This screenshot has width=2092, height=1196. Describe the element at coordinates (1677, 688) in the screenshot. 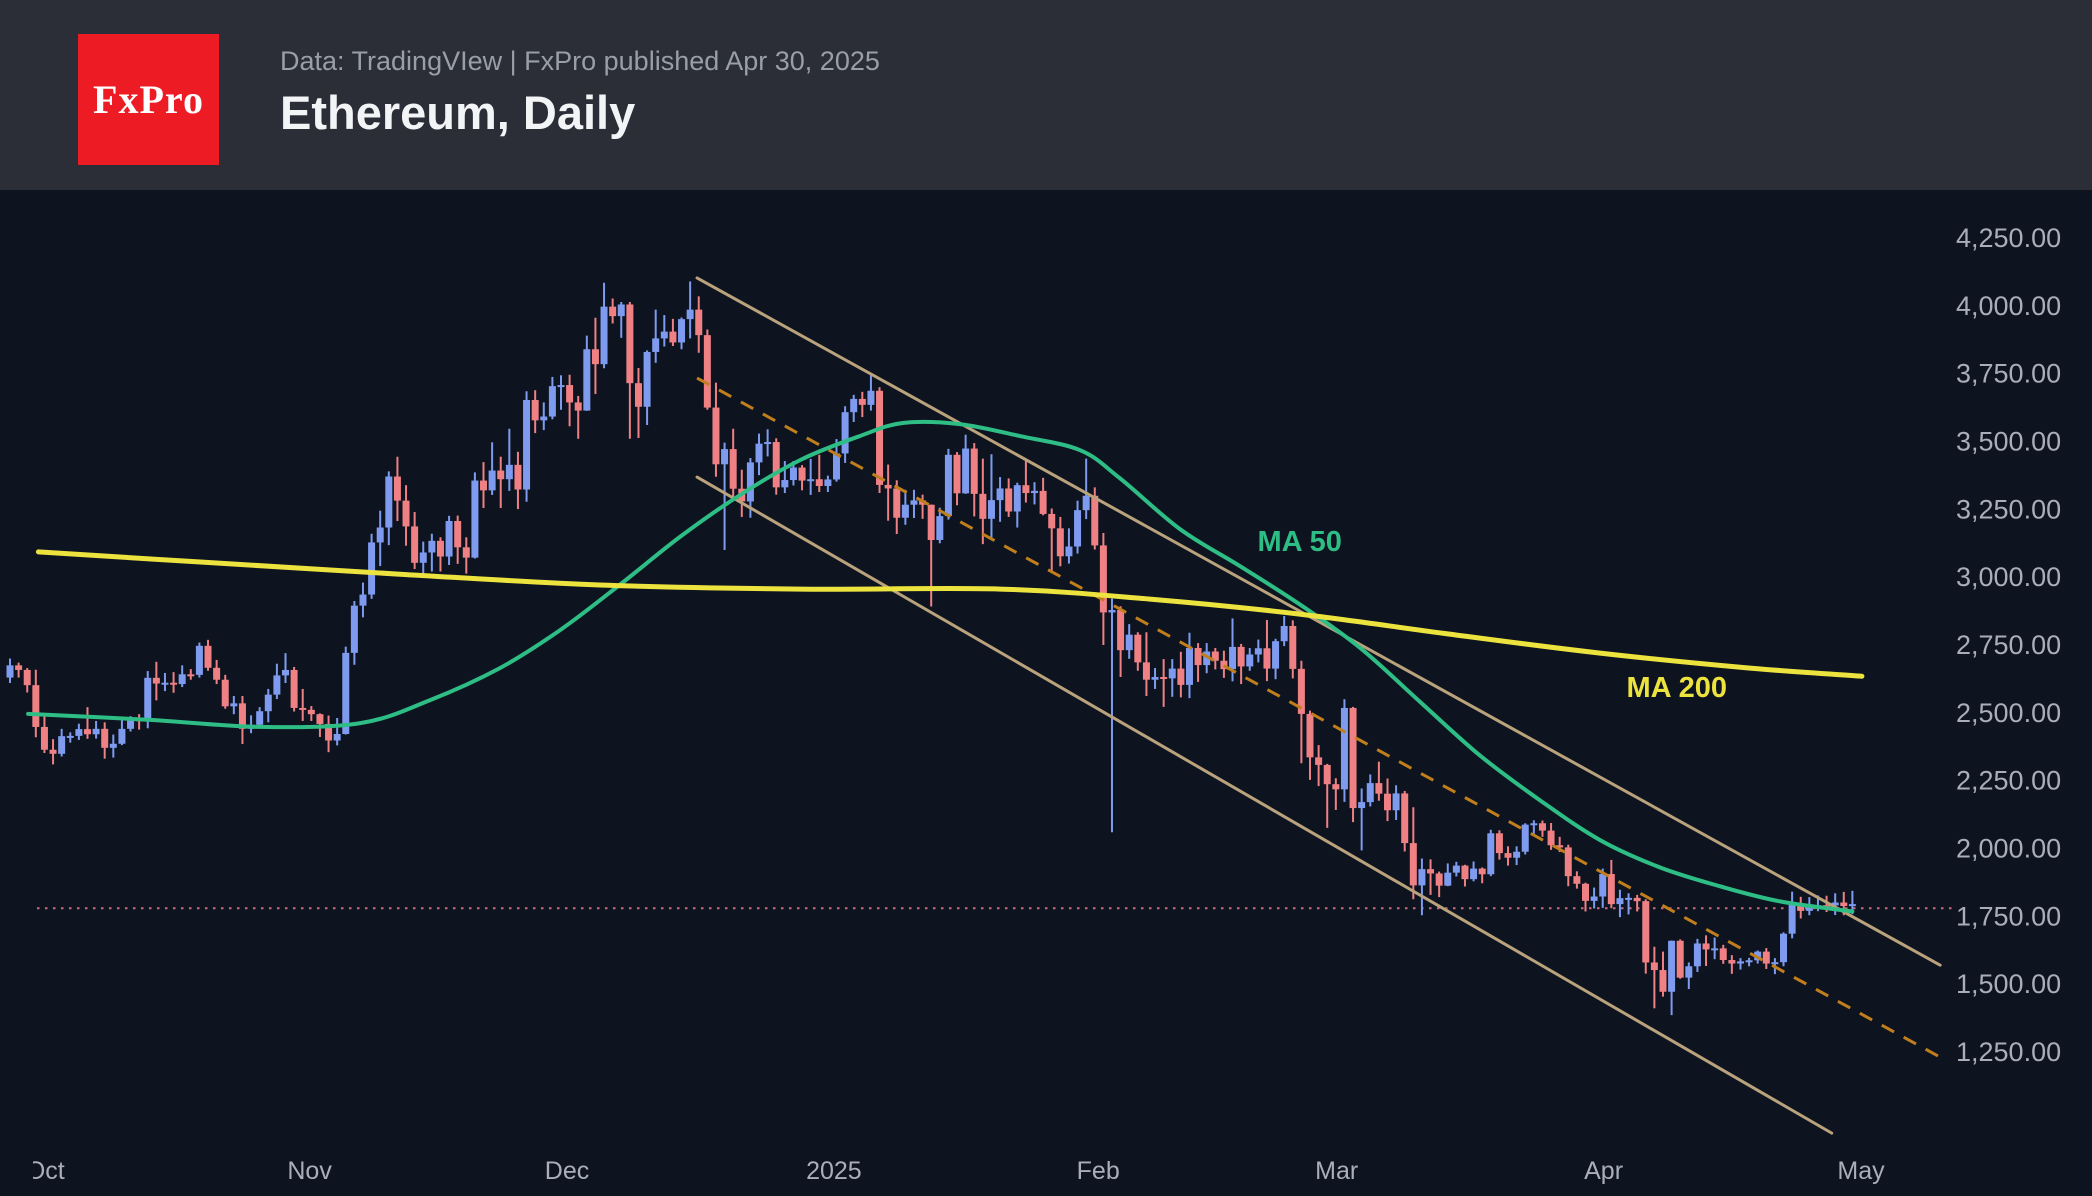

I see `ma200-label: MA 200` at that location.